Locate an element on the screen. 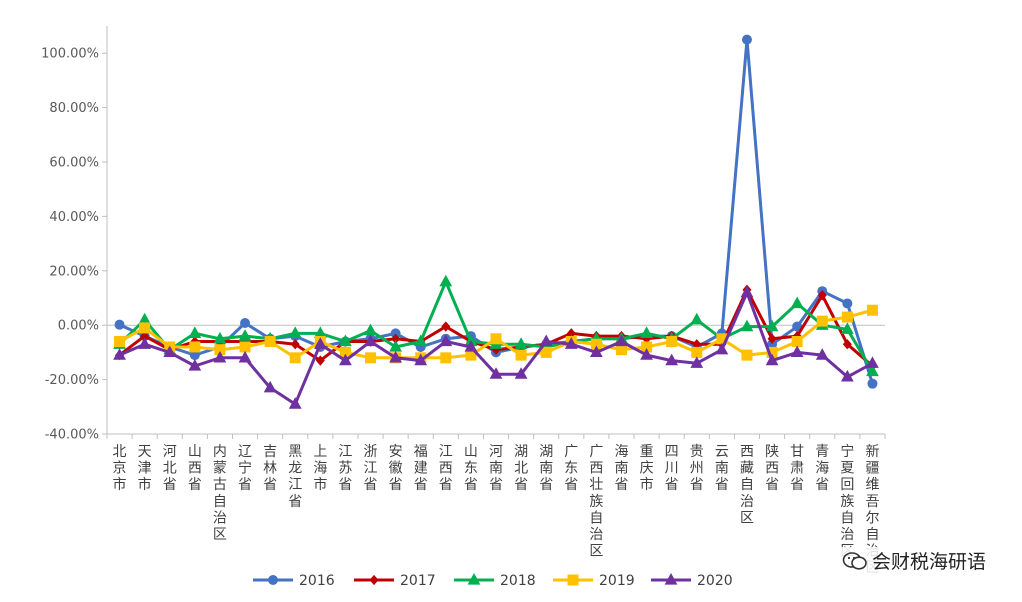 The width and height of the screenshot is (1022, 602). x-category-label: 黑龙江省 is located at coordinates (295, 477).